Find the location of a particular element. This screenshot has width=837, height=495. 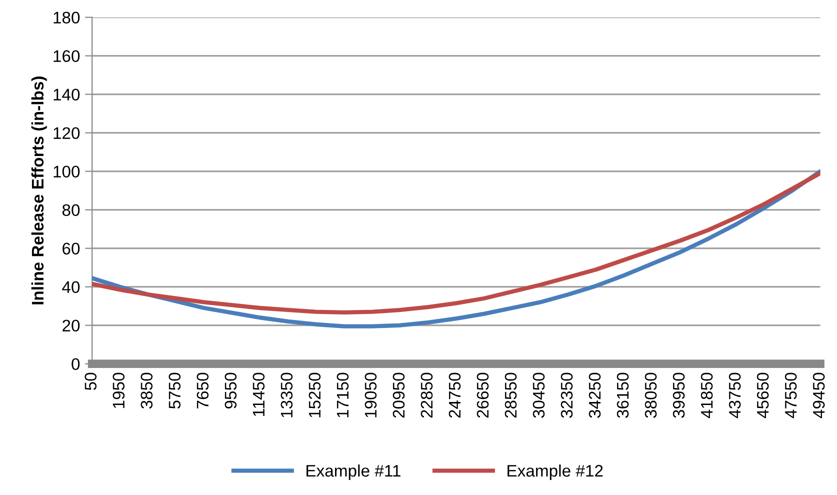

x-tick-label: 50 is located at coordinates (90, 381).